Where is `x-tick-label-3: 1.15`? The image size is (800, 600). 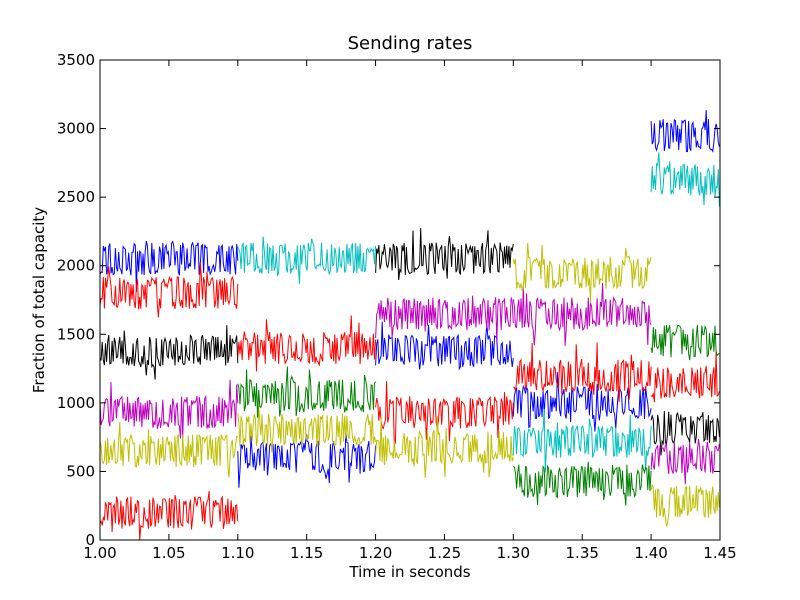 x-tick-label-3: 1.15 is located at coordinates (306, 553).